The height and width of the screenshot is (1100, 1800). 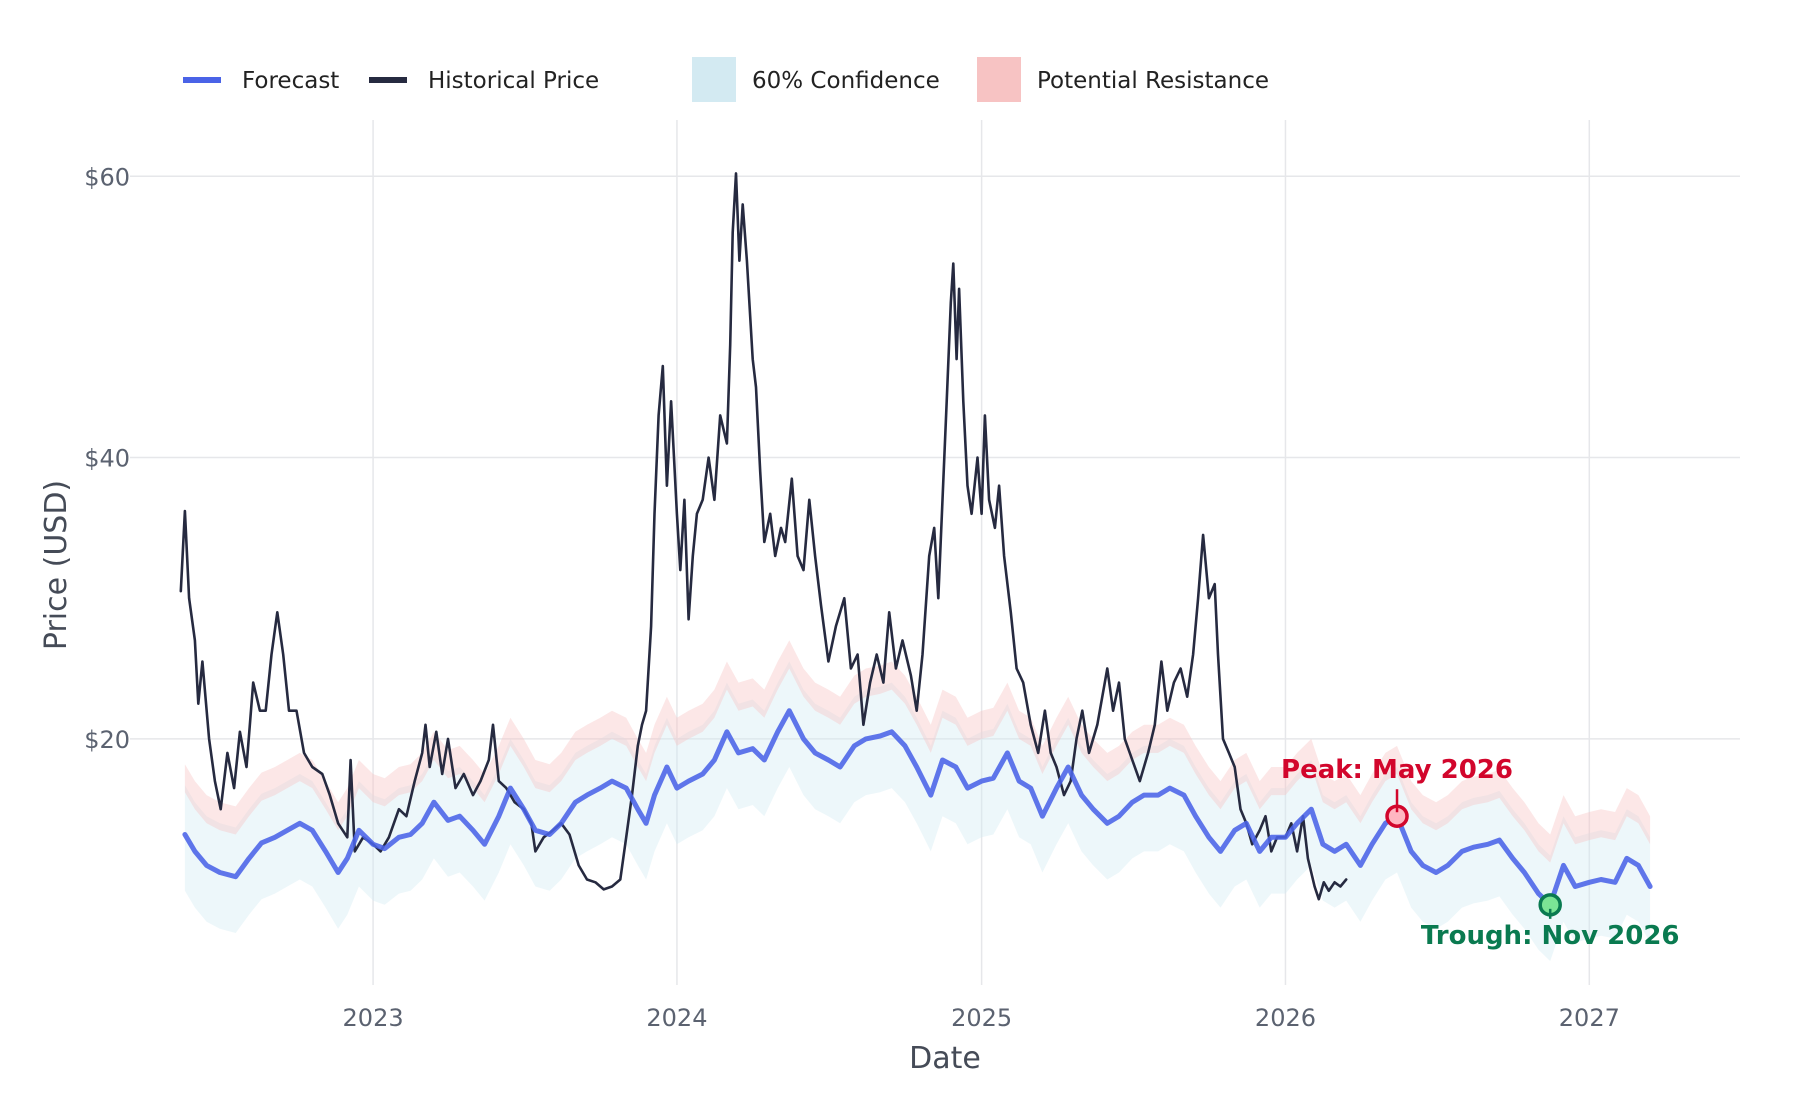 What do you see at coordinates (107, 177) in the screenshot?
I see `y-tick-label: $60` at bounding box center [107, 177].